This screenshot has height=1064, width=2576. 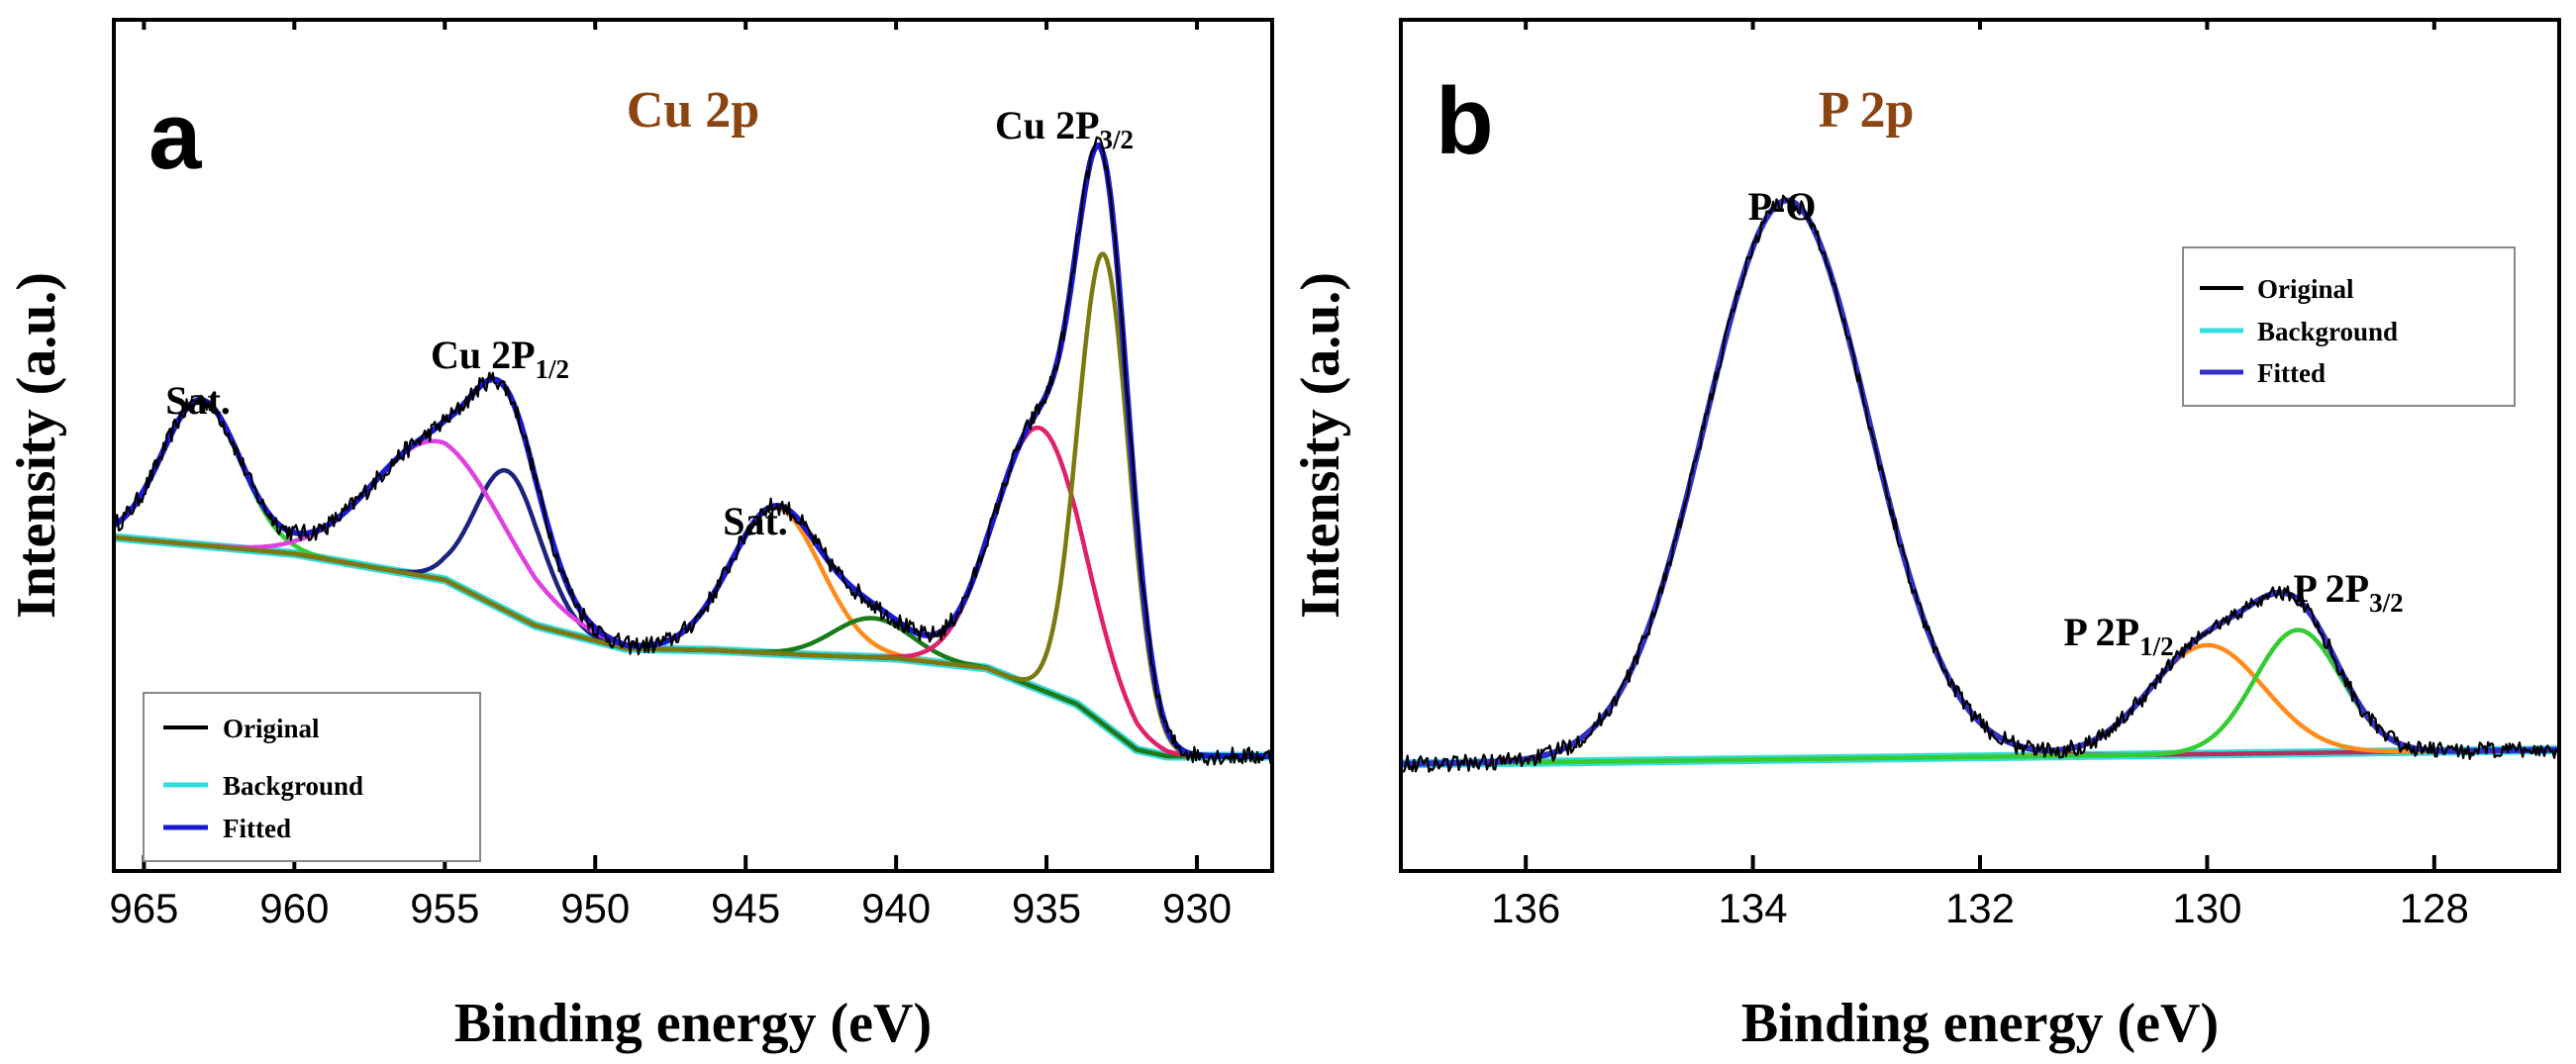 I want to click on panel-b-x-axis-label: Binding energy (eV), so click(x=1980, y=1024).